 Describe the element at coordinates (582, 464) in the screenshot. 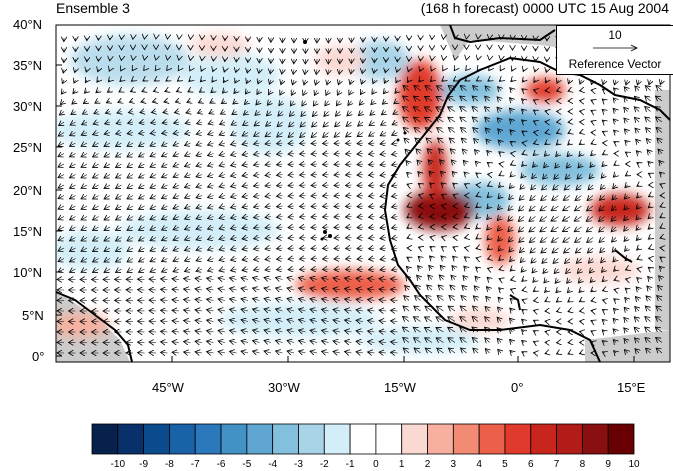

I see `colorbar-tick-label: 8` at that location.